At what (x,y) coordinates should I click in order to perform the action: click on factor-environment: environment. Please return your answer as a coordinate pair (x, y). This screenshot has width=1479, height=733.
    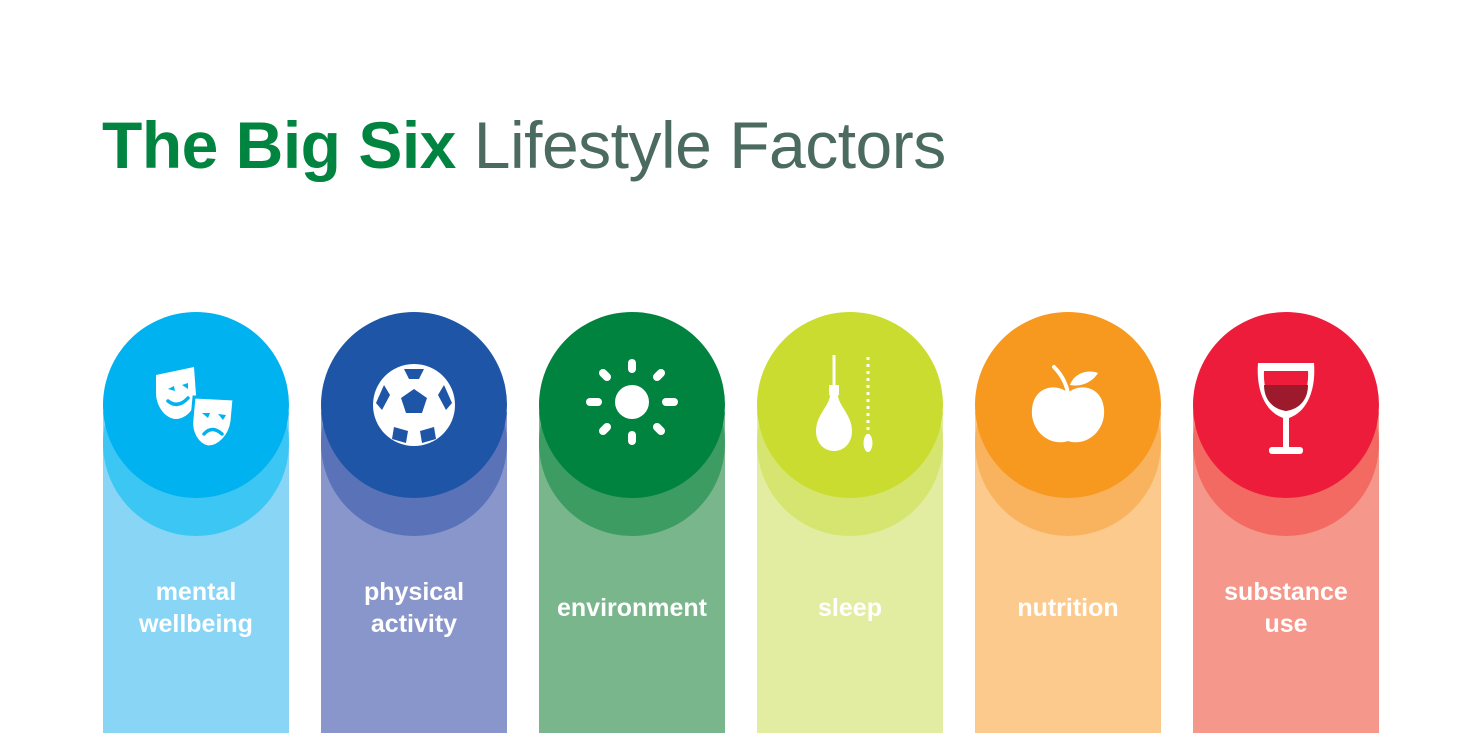
    Looking at the image, I should click on (632, 522).